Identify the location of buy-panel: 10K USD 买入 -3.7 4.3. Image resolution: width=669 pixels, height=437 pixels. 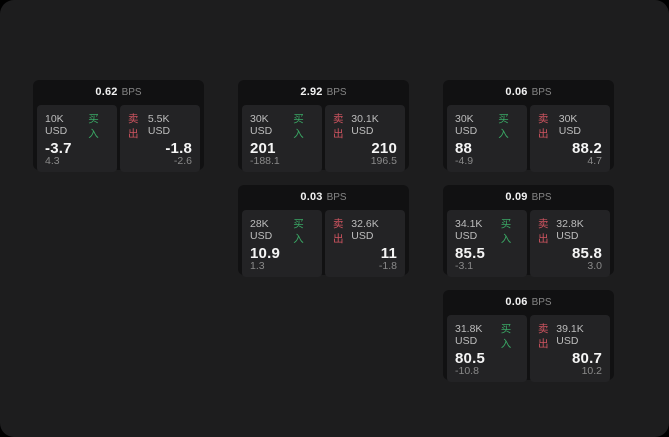
(77, 138).